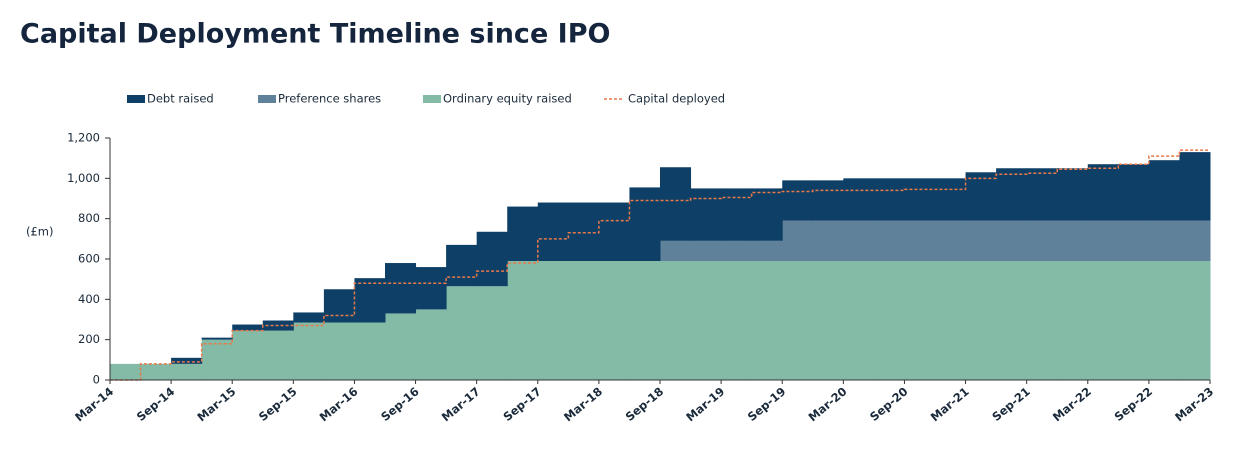 Image resolution: width=1257 pixels, height=463 pixels. I want to click on x-tick-label: Mar-16, so click(339, 404).